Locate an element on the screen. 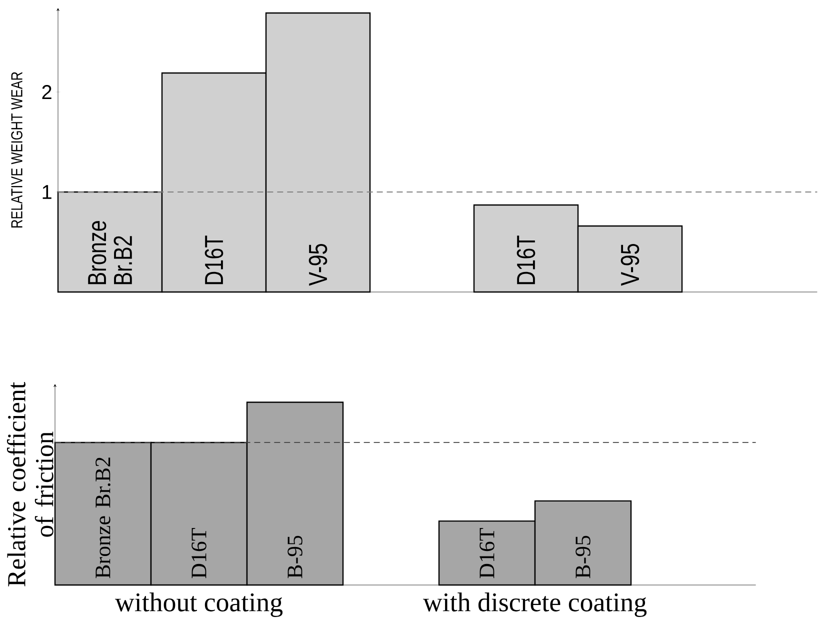 This screenshot has width=819, height=635. y-tick-label: 1 is located at coordinates (47, 192).